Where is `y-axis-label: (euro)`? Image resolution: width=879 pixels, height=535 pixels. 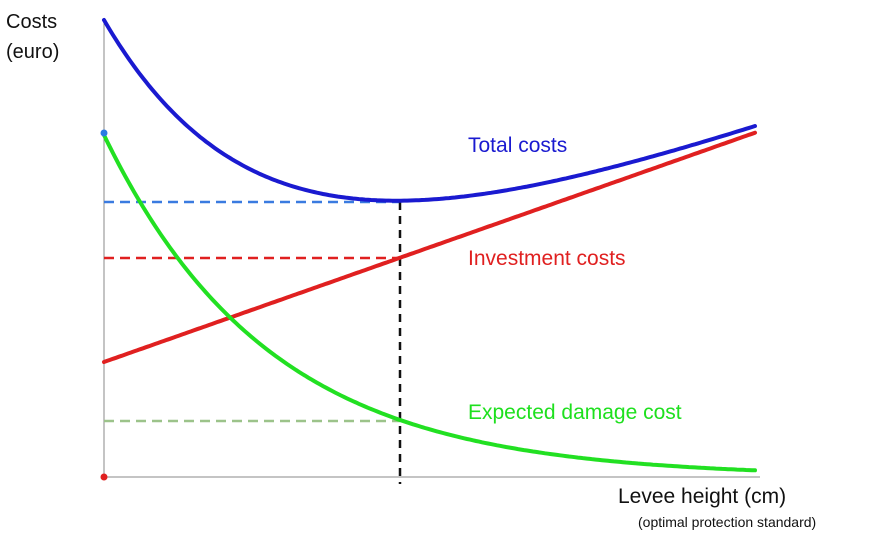
y-axis-label: (euro) is located at coordinates (32, 52).